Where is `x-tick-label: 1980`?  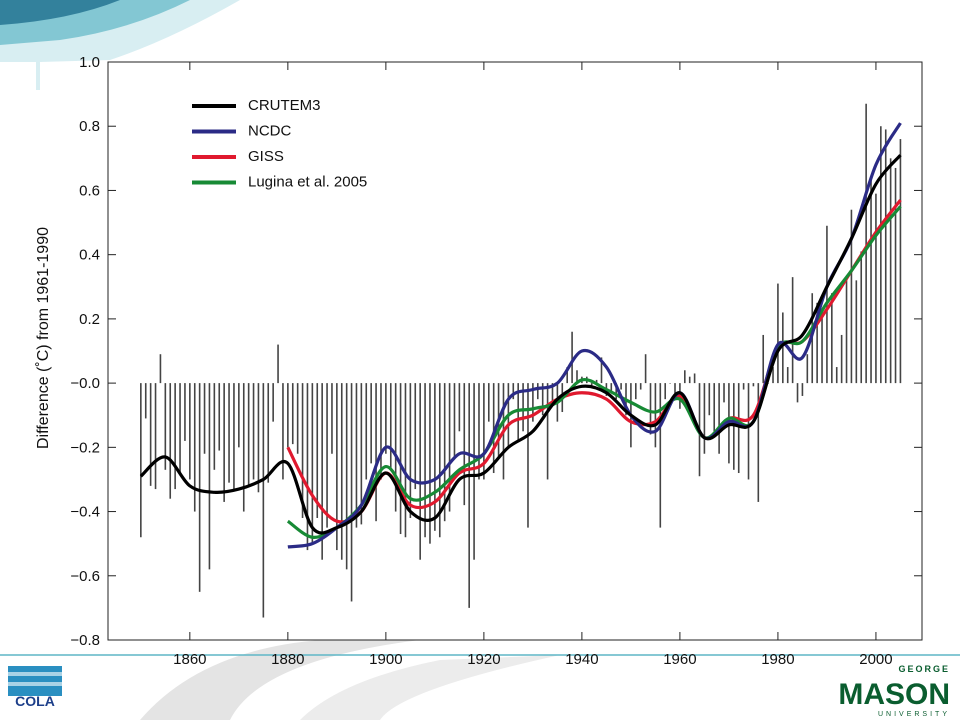
x-tick-label: 1980 is located at coordinates (777, 659).